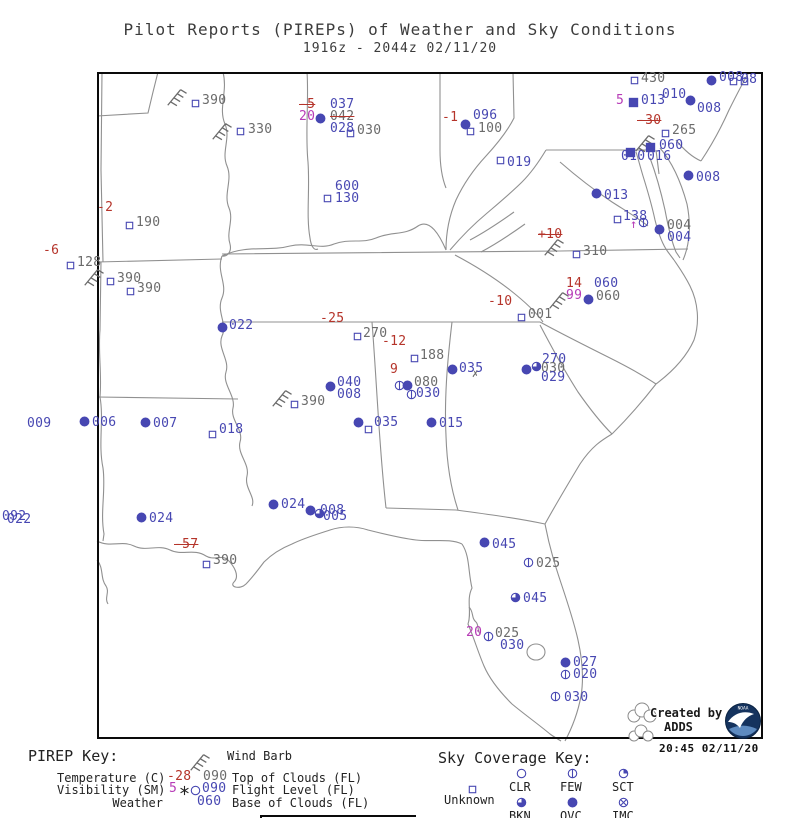 This screenshot has height=818, width=800. What do you see at coordinates (574, 295) in the screenshot?
I see `pirep-value: 99` at bounding box center [574, 295].